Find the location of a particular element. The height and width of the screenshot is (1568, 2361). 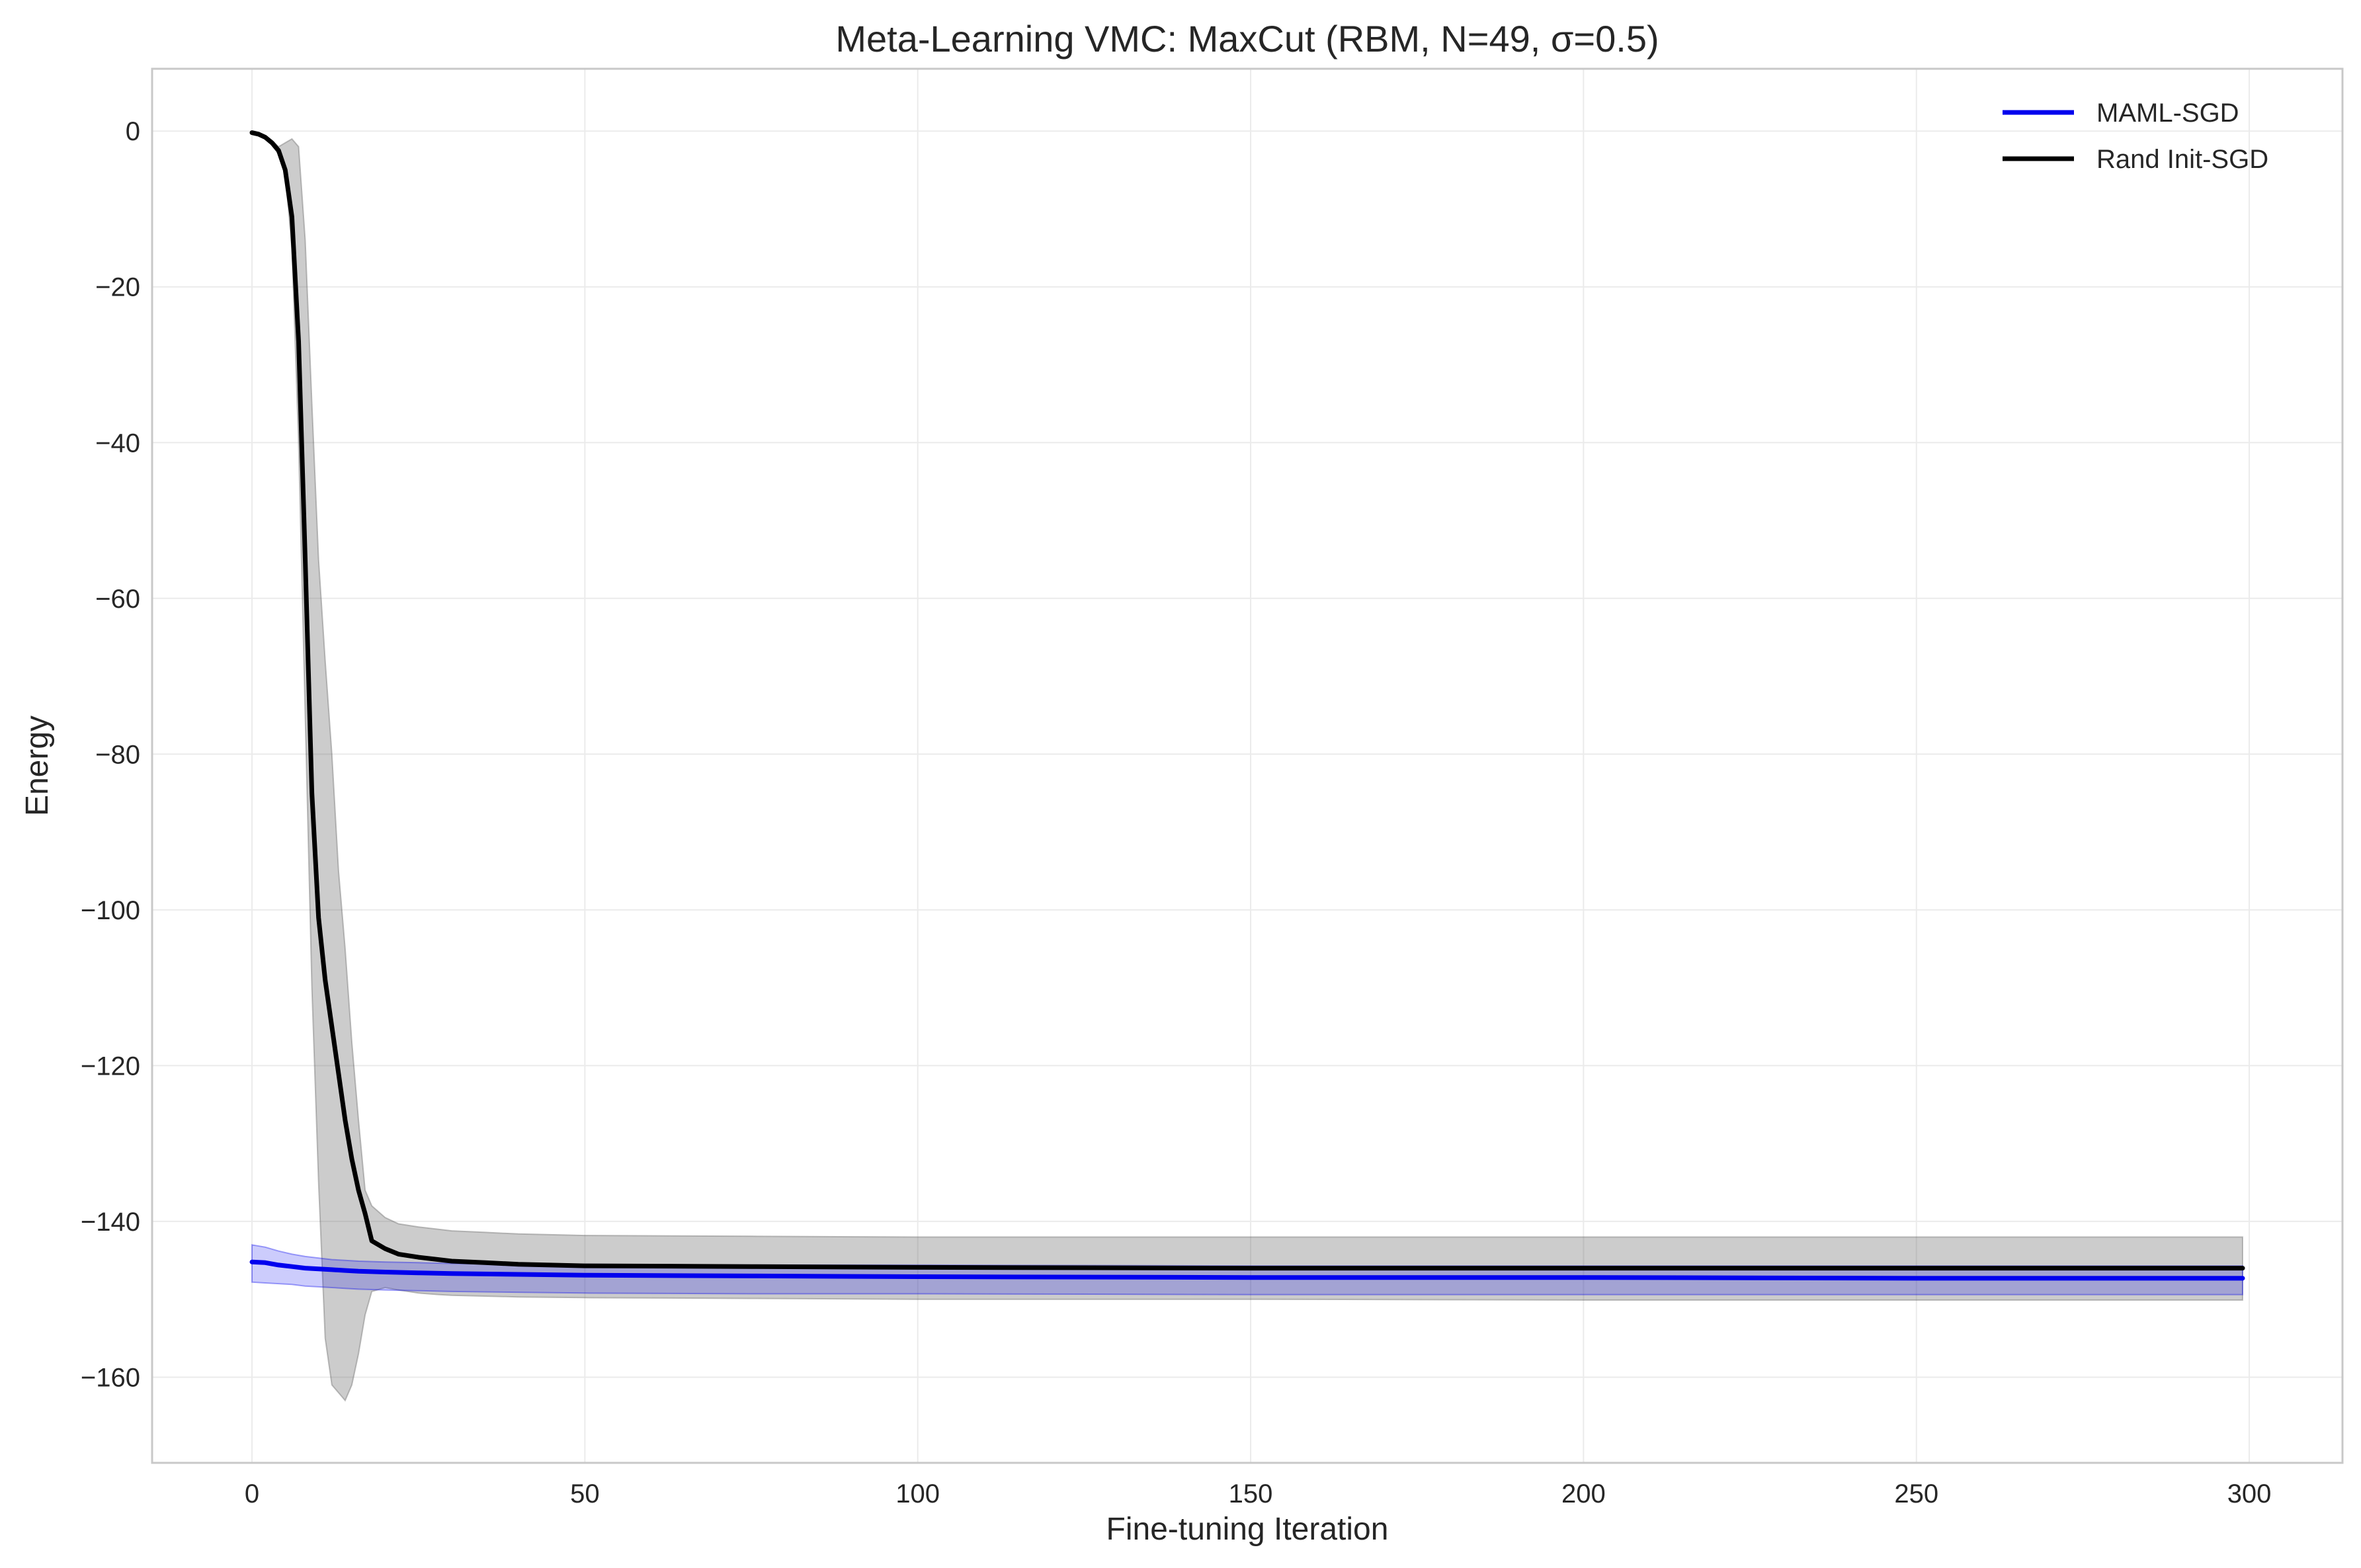

y-tick-label: −120 is located at coordinates (110, 1066).